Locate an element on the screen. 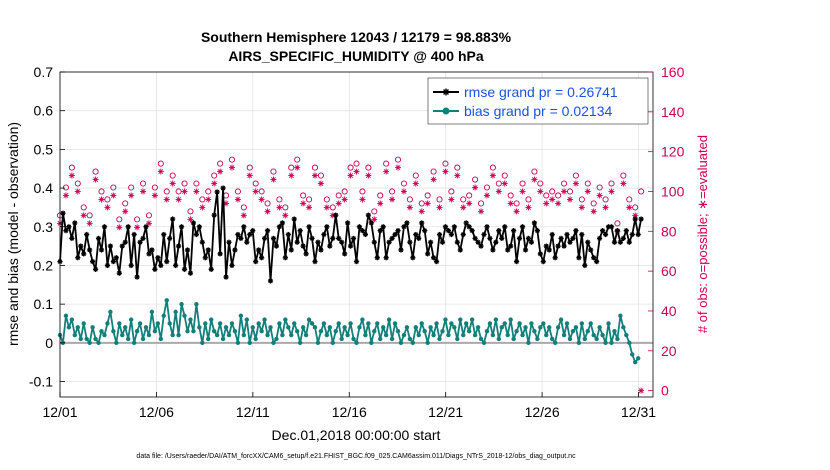  legend-bias-marker is located at coordinates (446, 111).